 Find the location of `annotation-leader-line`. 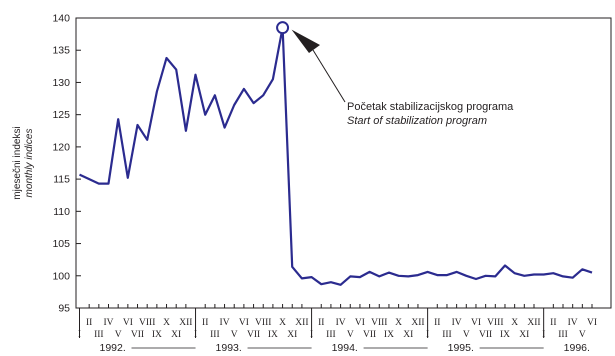

annotation-leader-line is located at coordinates (329, 76).